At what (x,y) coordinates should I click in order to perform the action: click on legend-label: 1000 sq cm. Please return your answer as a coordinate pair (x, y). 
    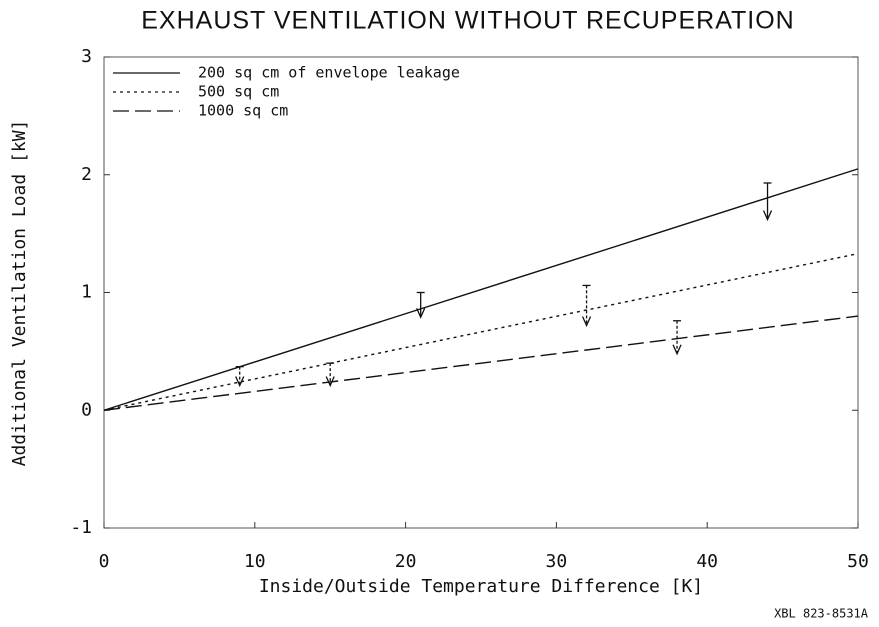
    Looking at the image, I should click on (243, 111).